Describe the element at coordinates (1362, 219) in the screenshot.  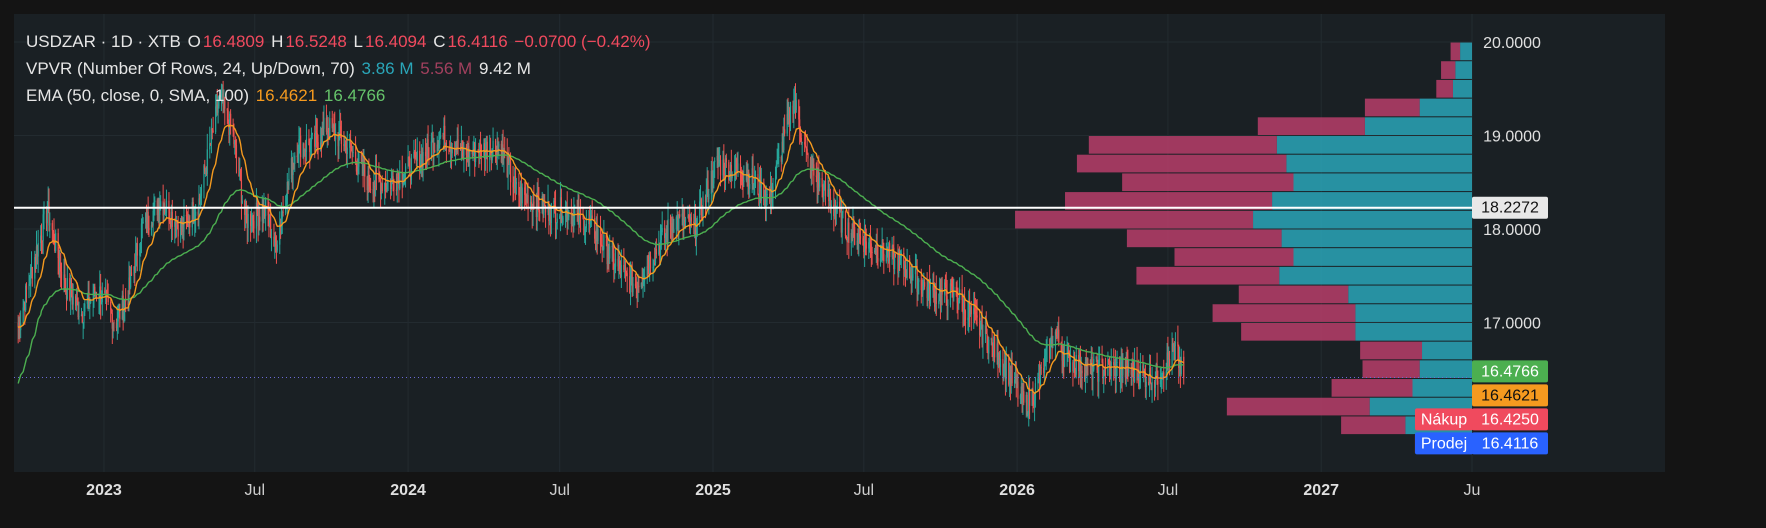
I see `vp-up-bar` at that location.